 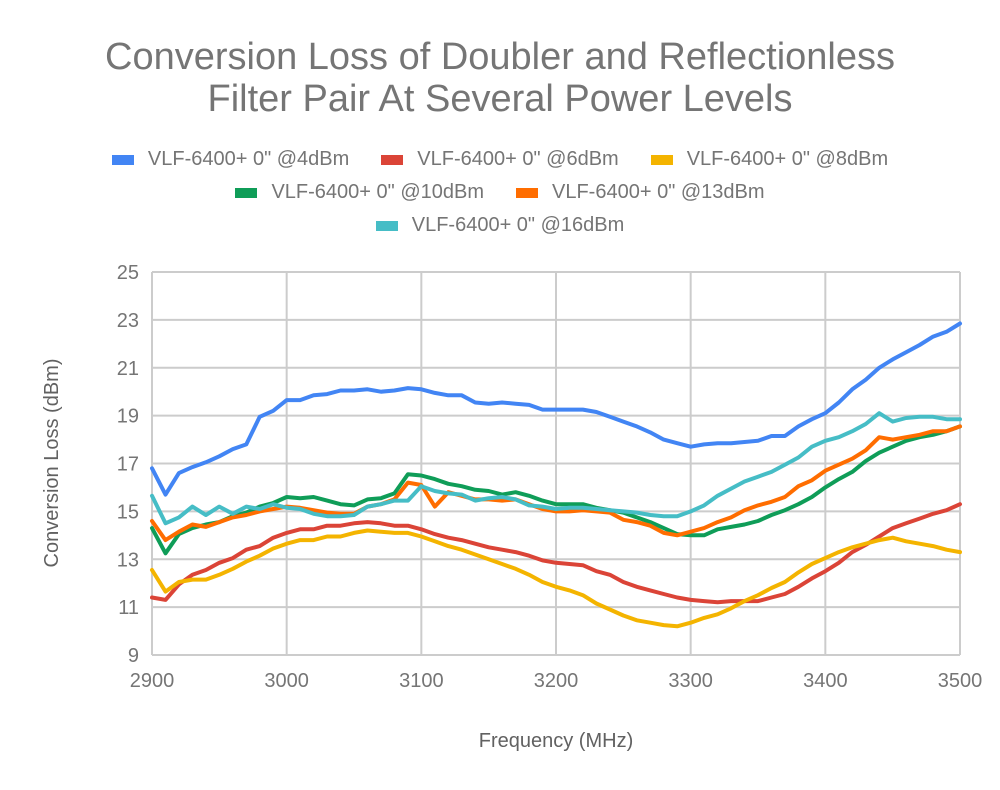 What do you see at coordinates (128, 512) in the screenshot?
I see `y-tick-label: 15` at bounding box center [128, 512].